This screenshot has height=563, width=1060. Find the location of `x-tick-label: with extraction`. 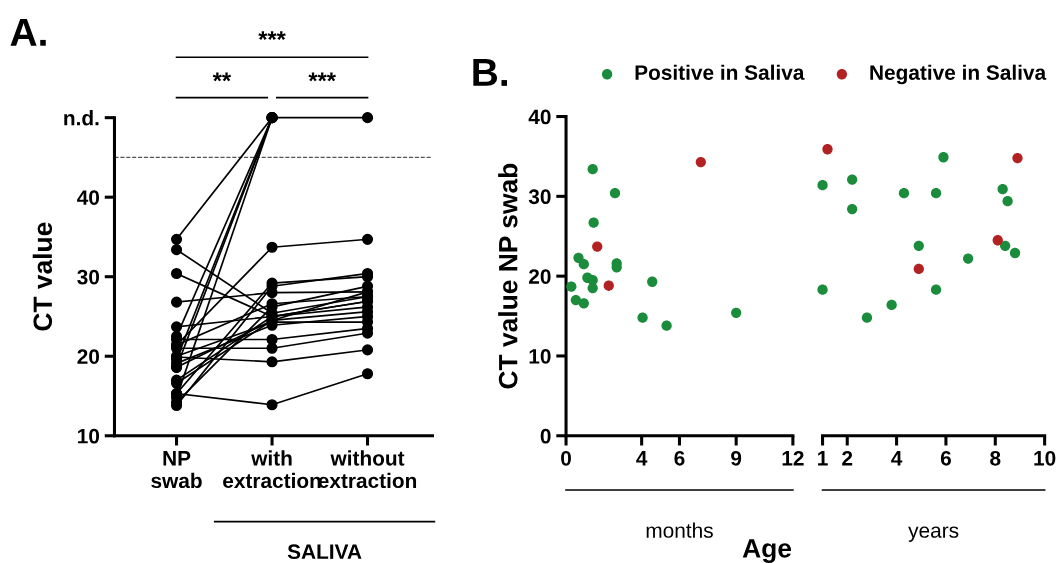

x-tick-label: with extraction is located at coordinates (272, 469).